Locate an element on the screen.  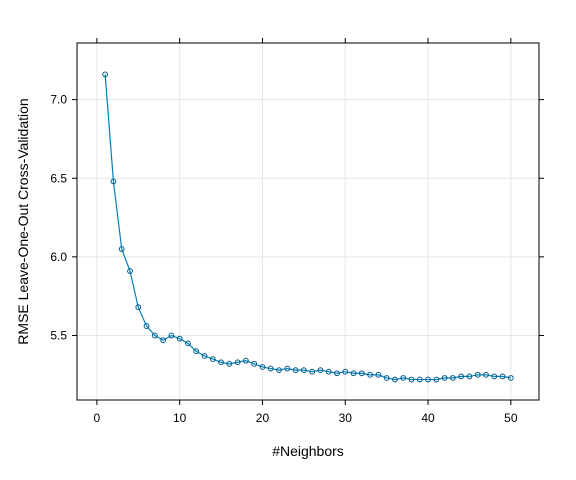
y-tick-label: 6.5 is located at coordinates (58, 178).